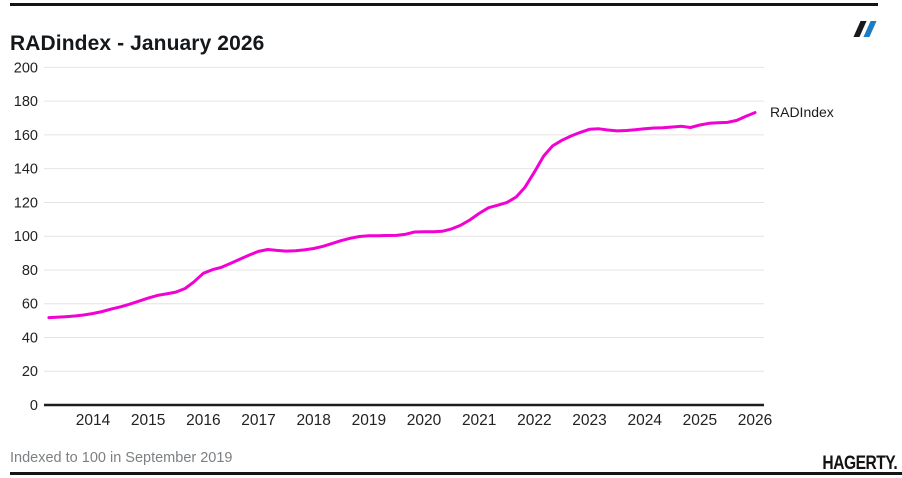  Describe the element at coordinates (34, 406) in the screenshot. I see `y-tick-label: 0` at that location.